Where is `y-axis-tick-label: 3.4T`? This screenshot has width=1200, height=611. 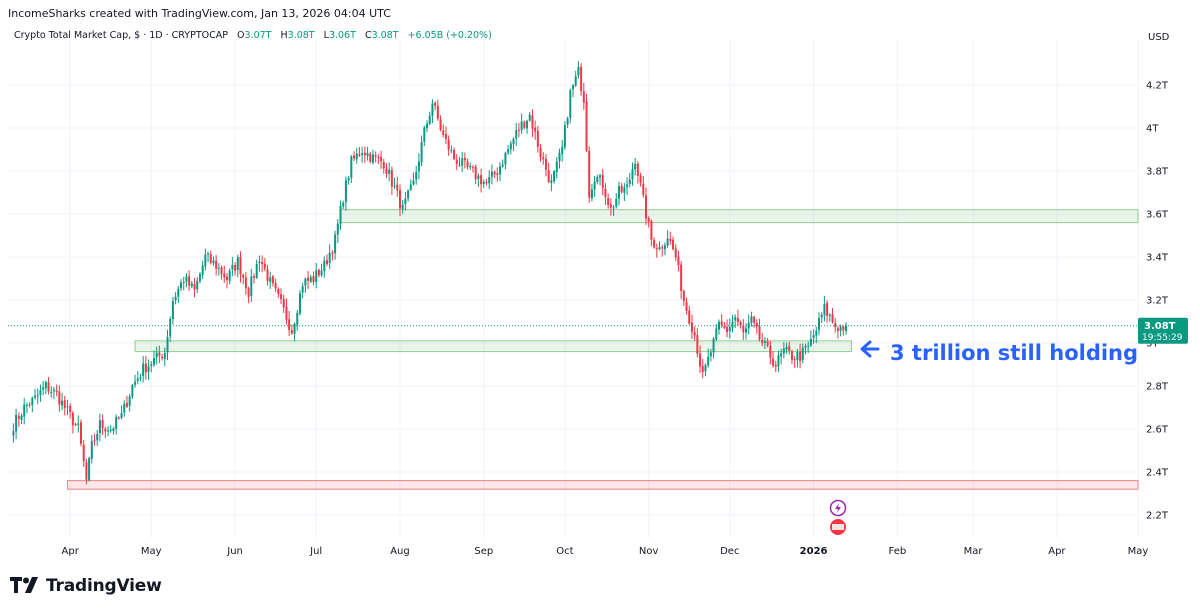
y-axis-tick-label: 3.4T is located at coordinates (1157, 258).